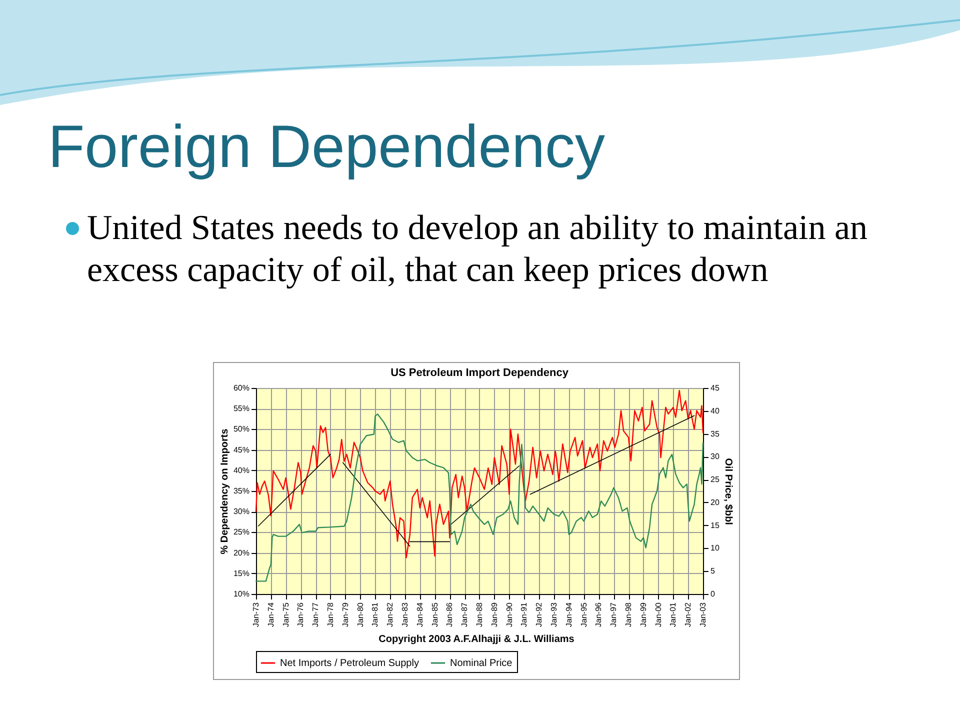 The image size is (960, 720). What do you see at coordinates (509, 614) in the screenshot?
I see `x-tick-label: Jan-90` at bounding box center [509, 614].